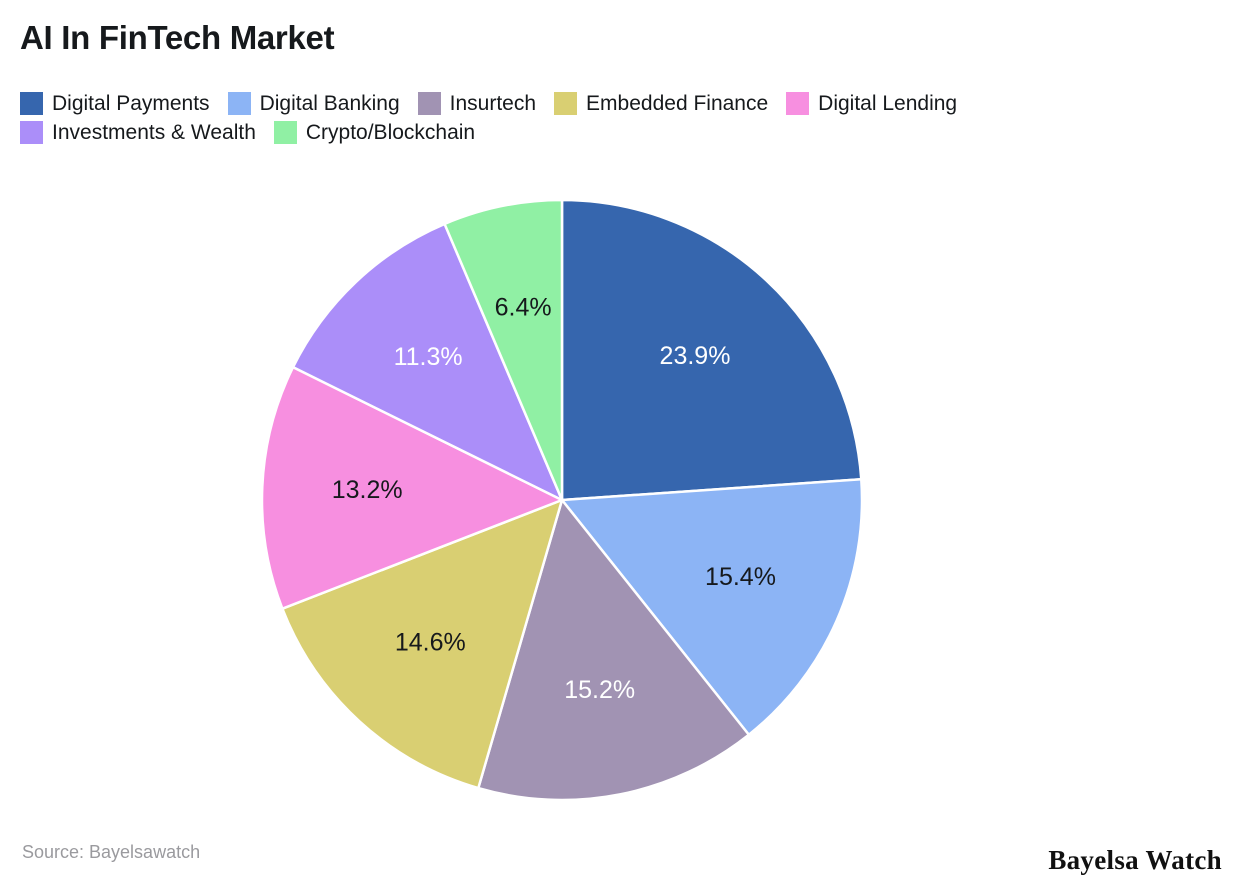 Image resolution: width=1240 pixels, height=888 pixels. Describe the element at coordinates (566, 103) in the screenshot. I see `legend-swatch-embedded-finance` at that location.